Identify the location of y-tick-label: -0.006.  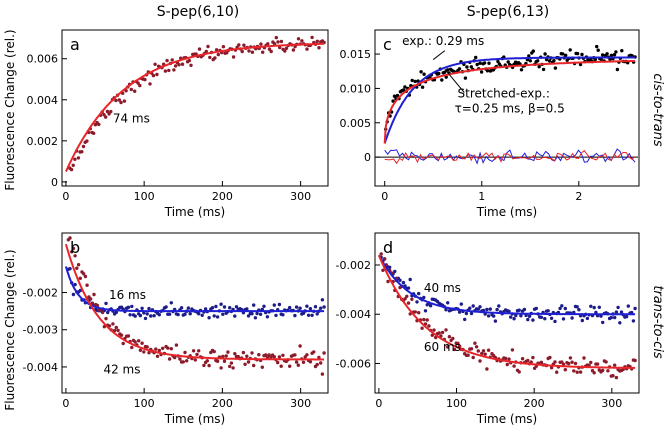
(353, 363).